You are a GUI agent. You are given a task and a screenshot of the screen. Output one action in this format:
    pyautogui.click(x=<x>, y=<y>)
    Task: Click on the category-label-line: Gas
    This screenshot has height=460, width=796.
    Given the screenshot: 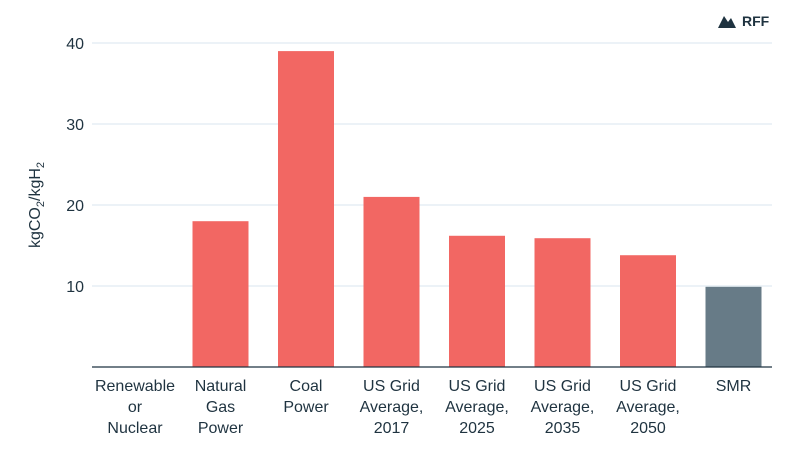 What is the action you would take?
    pyautogui.click(x=220, y=407)
    